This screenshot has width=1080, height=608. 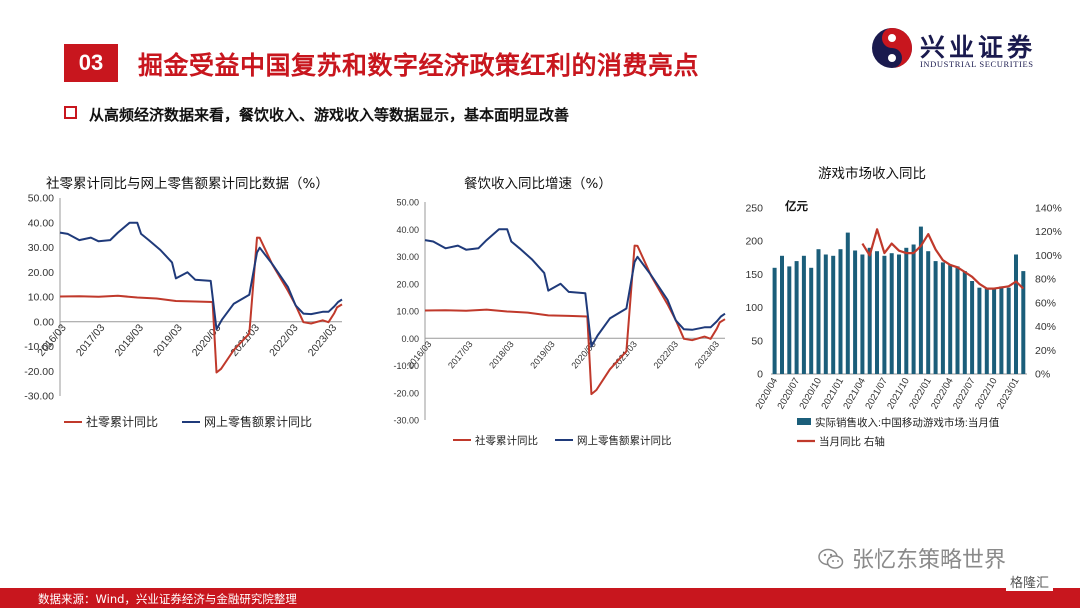 I want to click on logo-text-cn: 兴业证券, so click(x=978, y=47).